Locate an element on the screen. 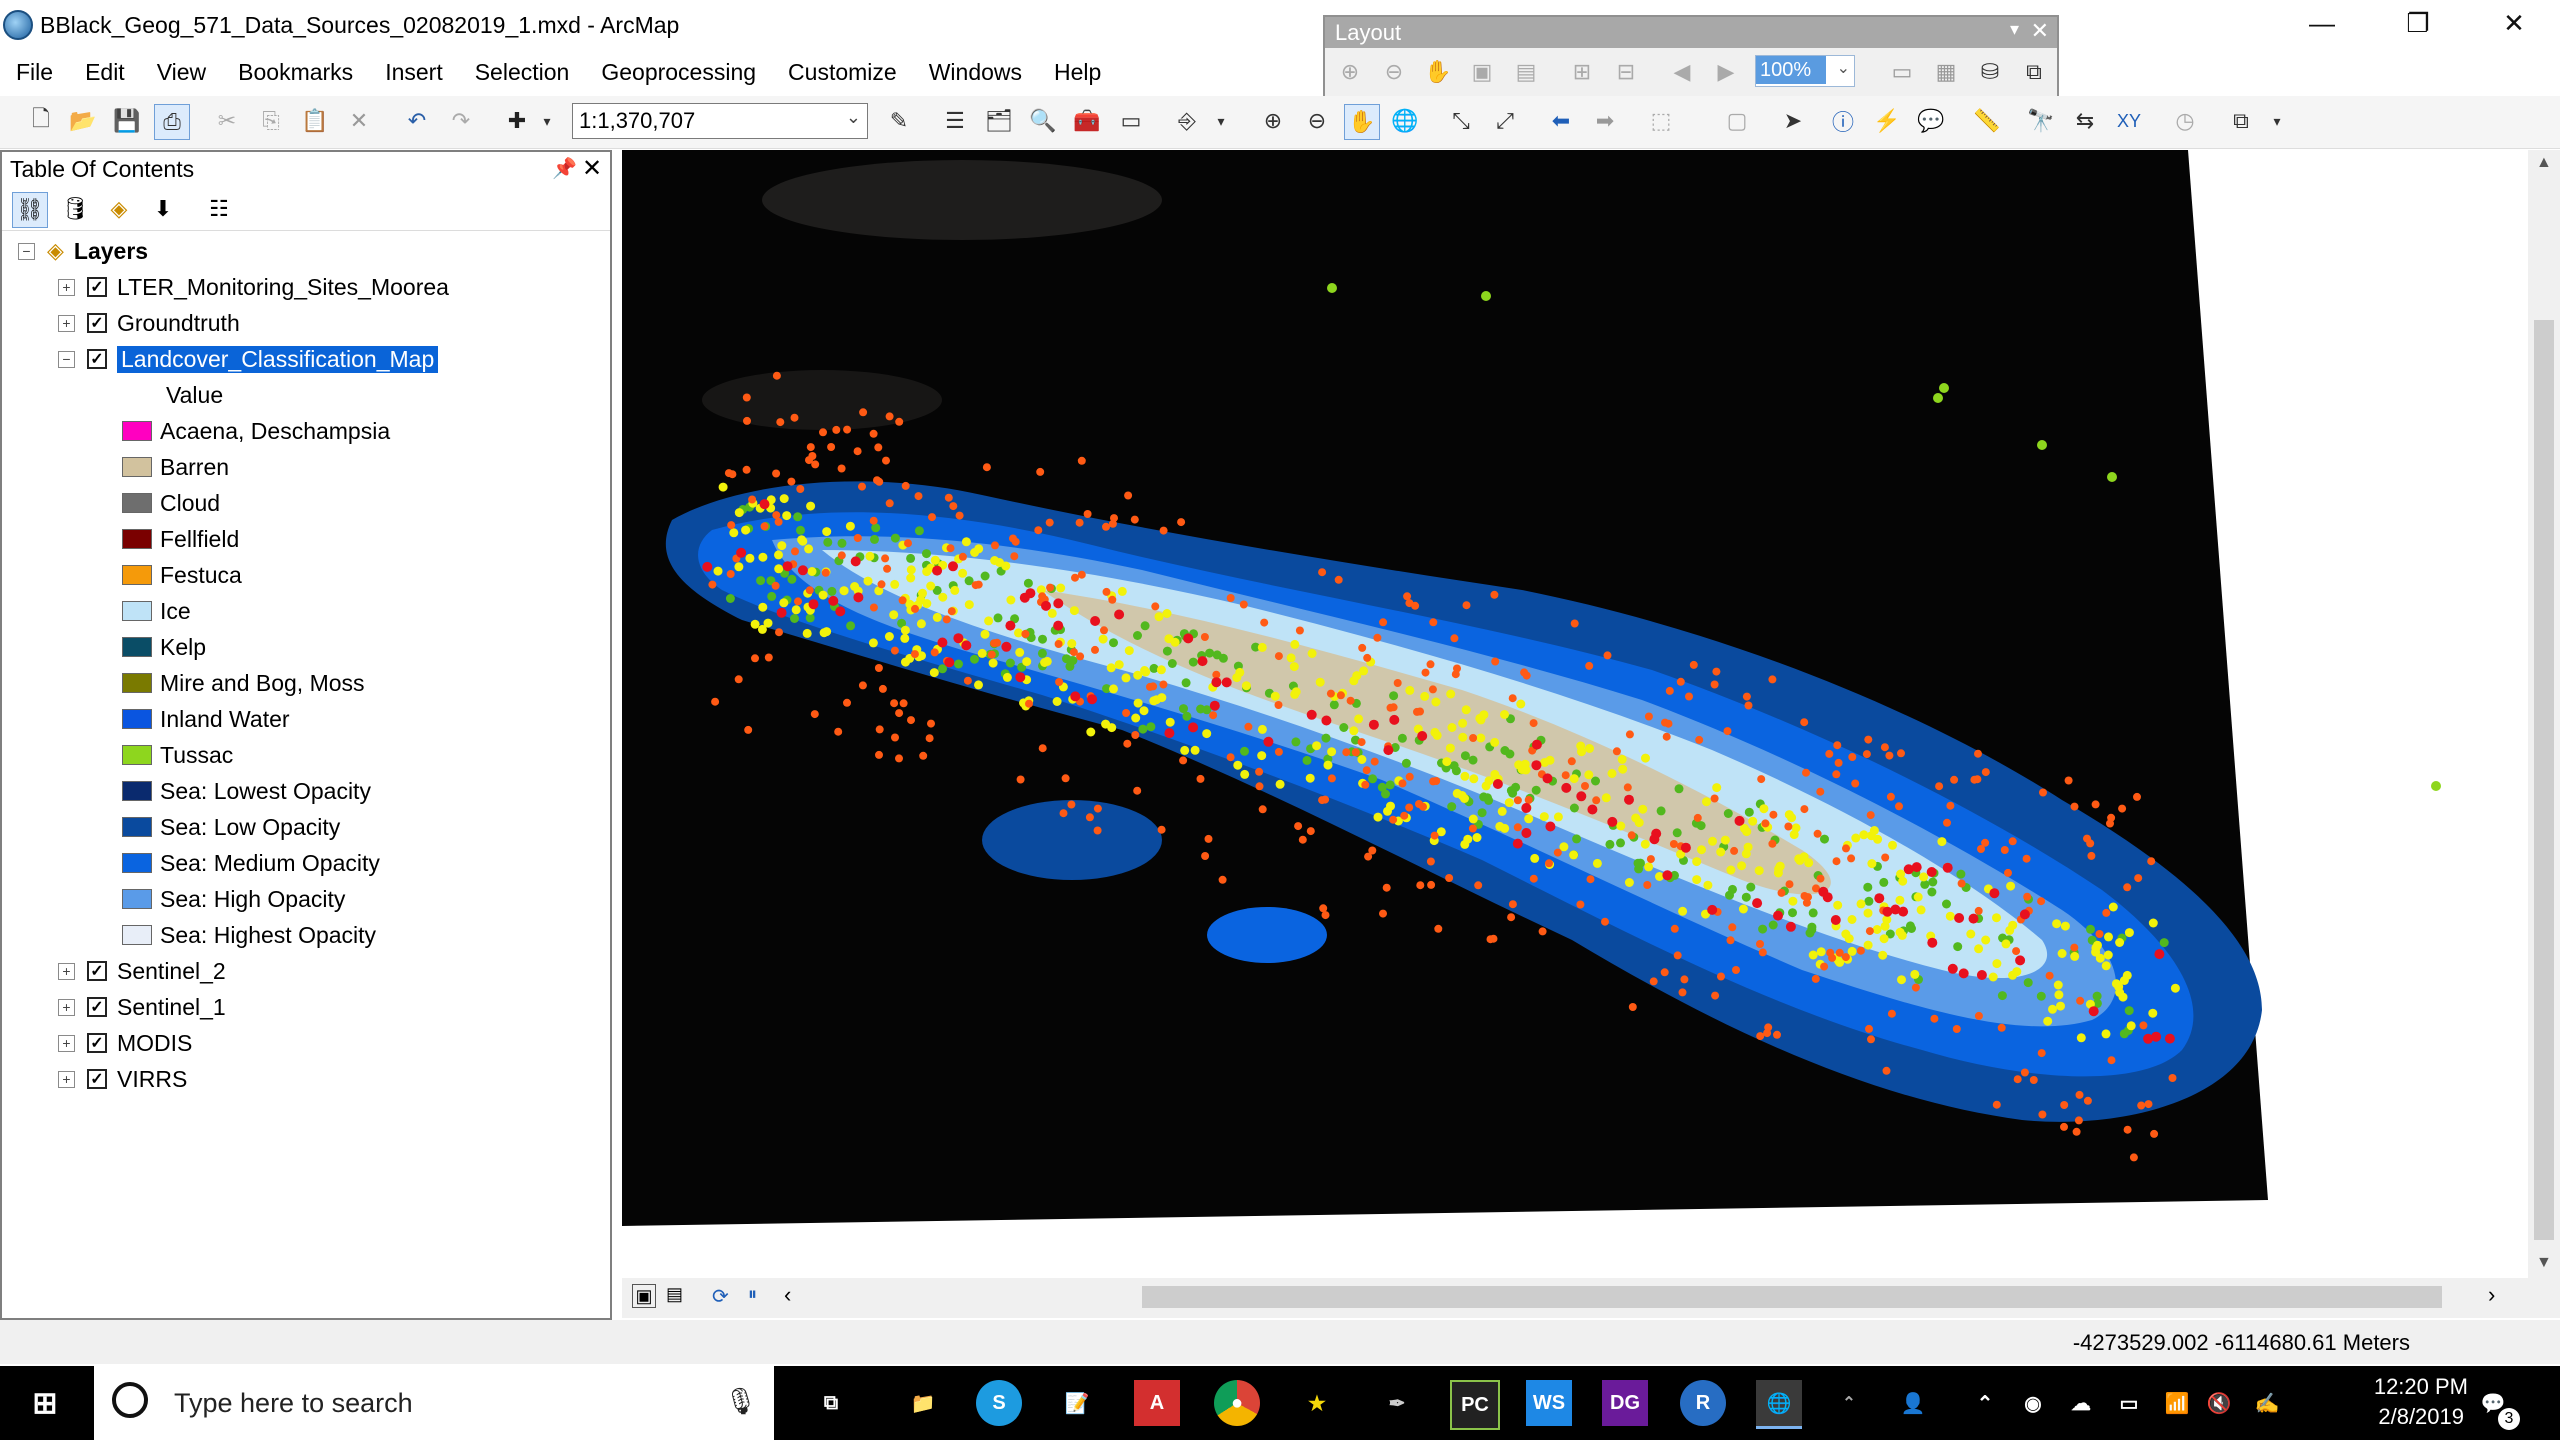  layout-toolbar-close-icon: ✕ is located at coordinates (2039, 30).